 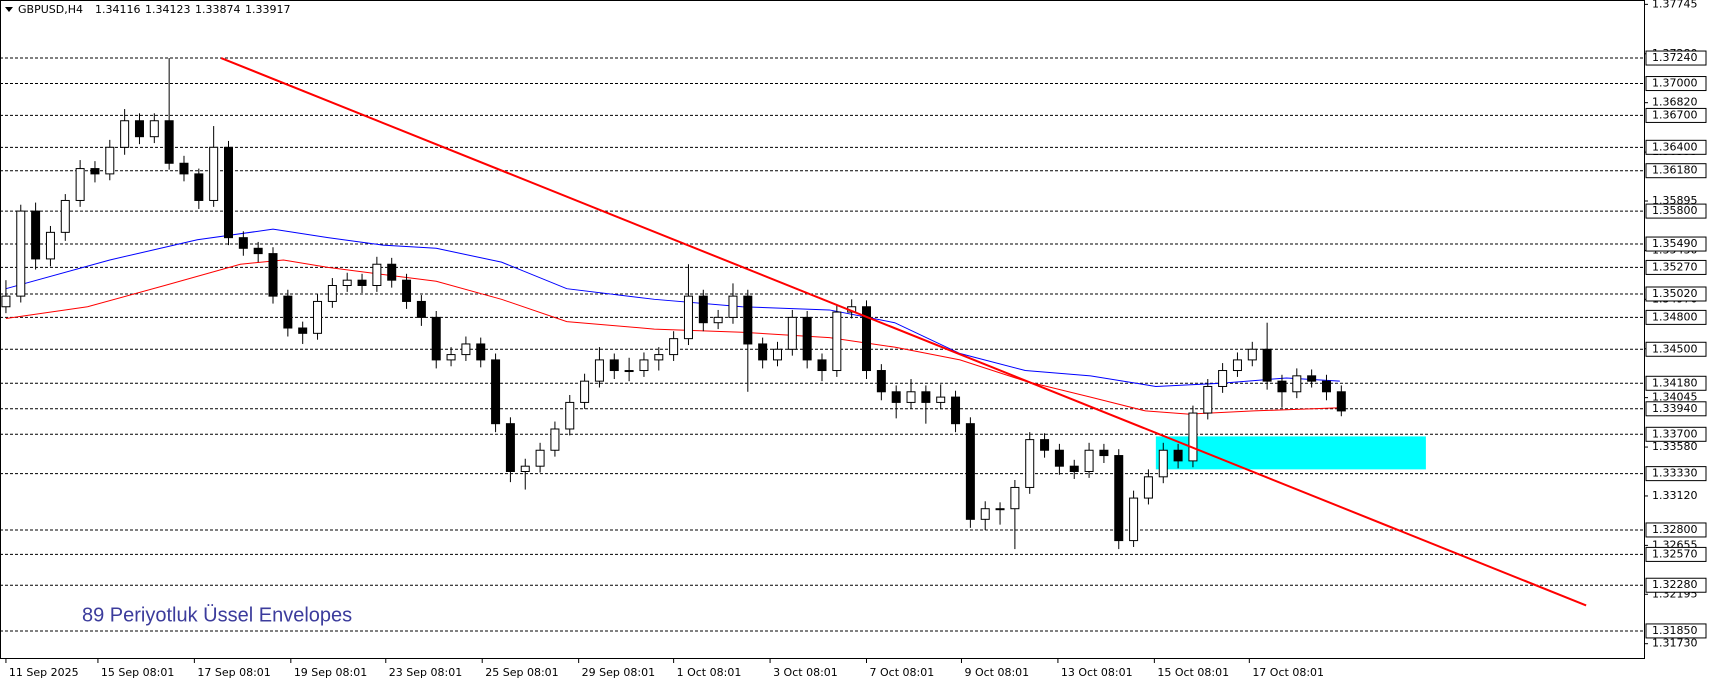 What do you see at coordinates (1675, 316) in the screenshot?
I see `level-label: 1.34800` at bounding box center [1675, 316].